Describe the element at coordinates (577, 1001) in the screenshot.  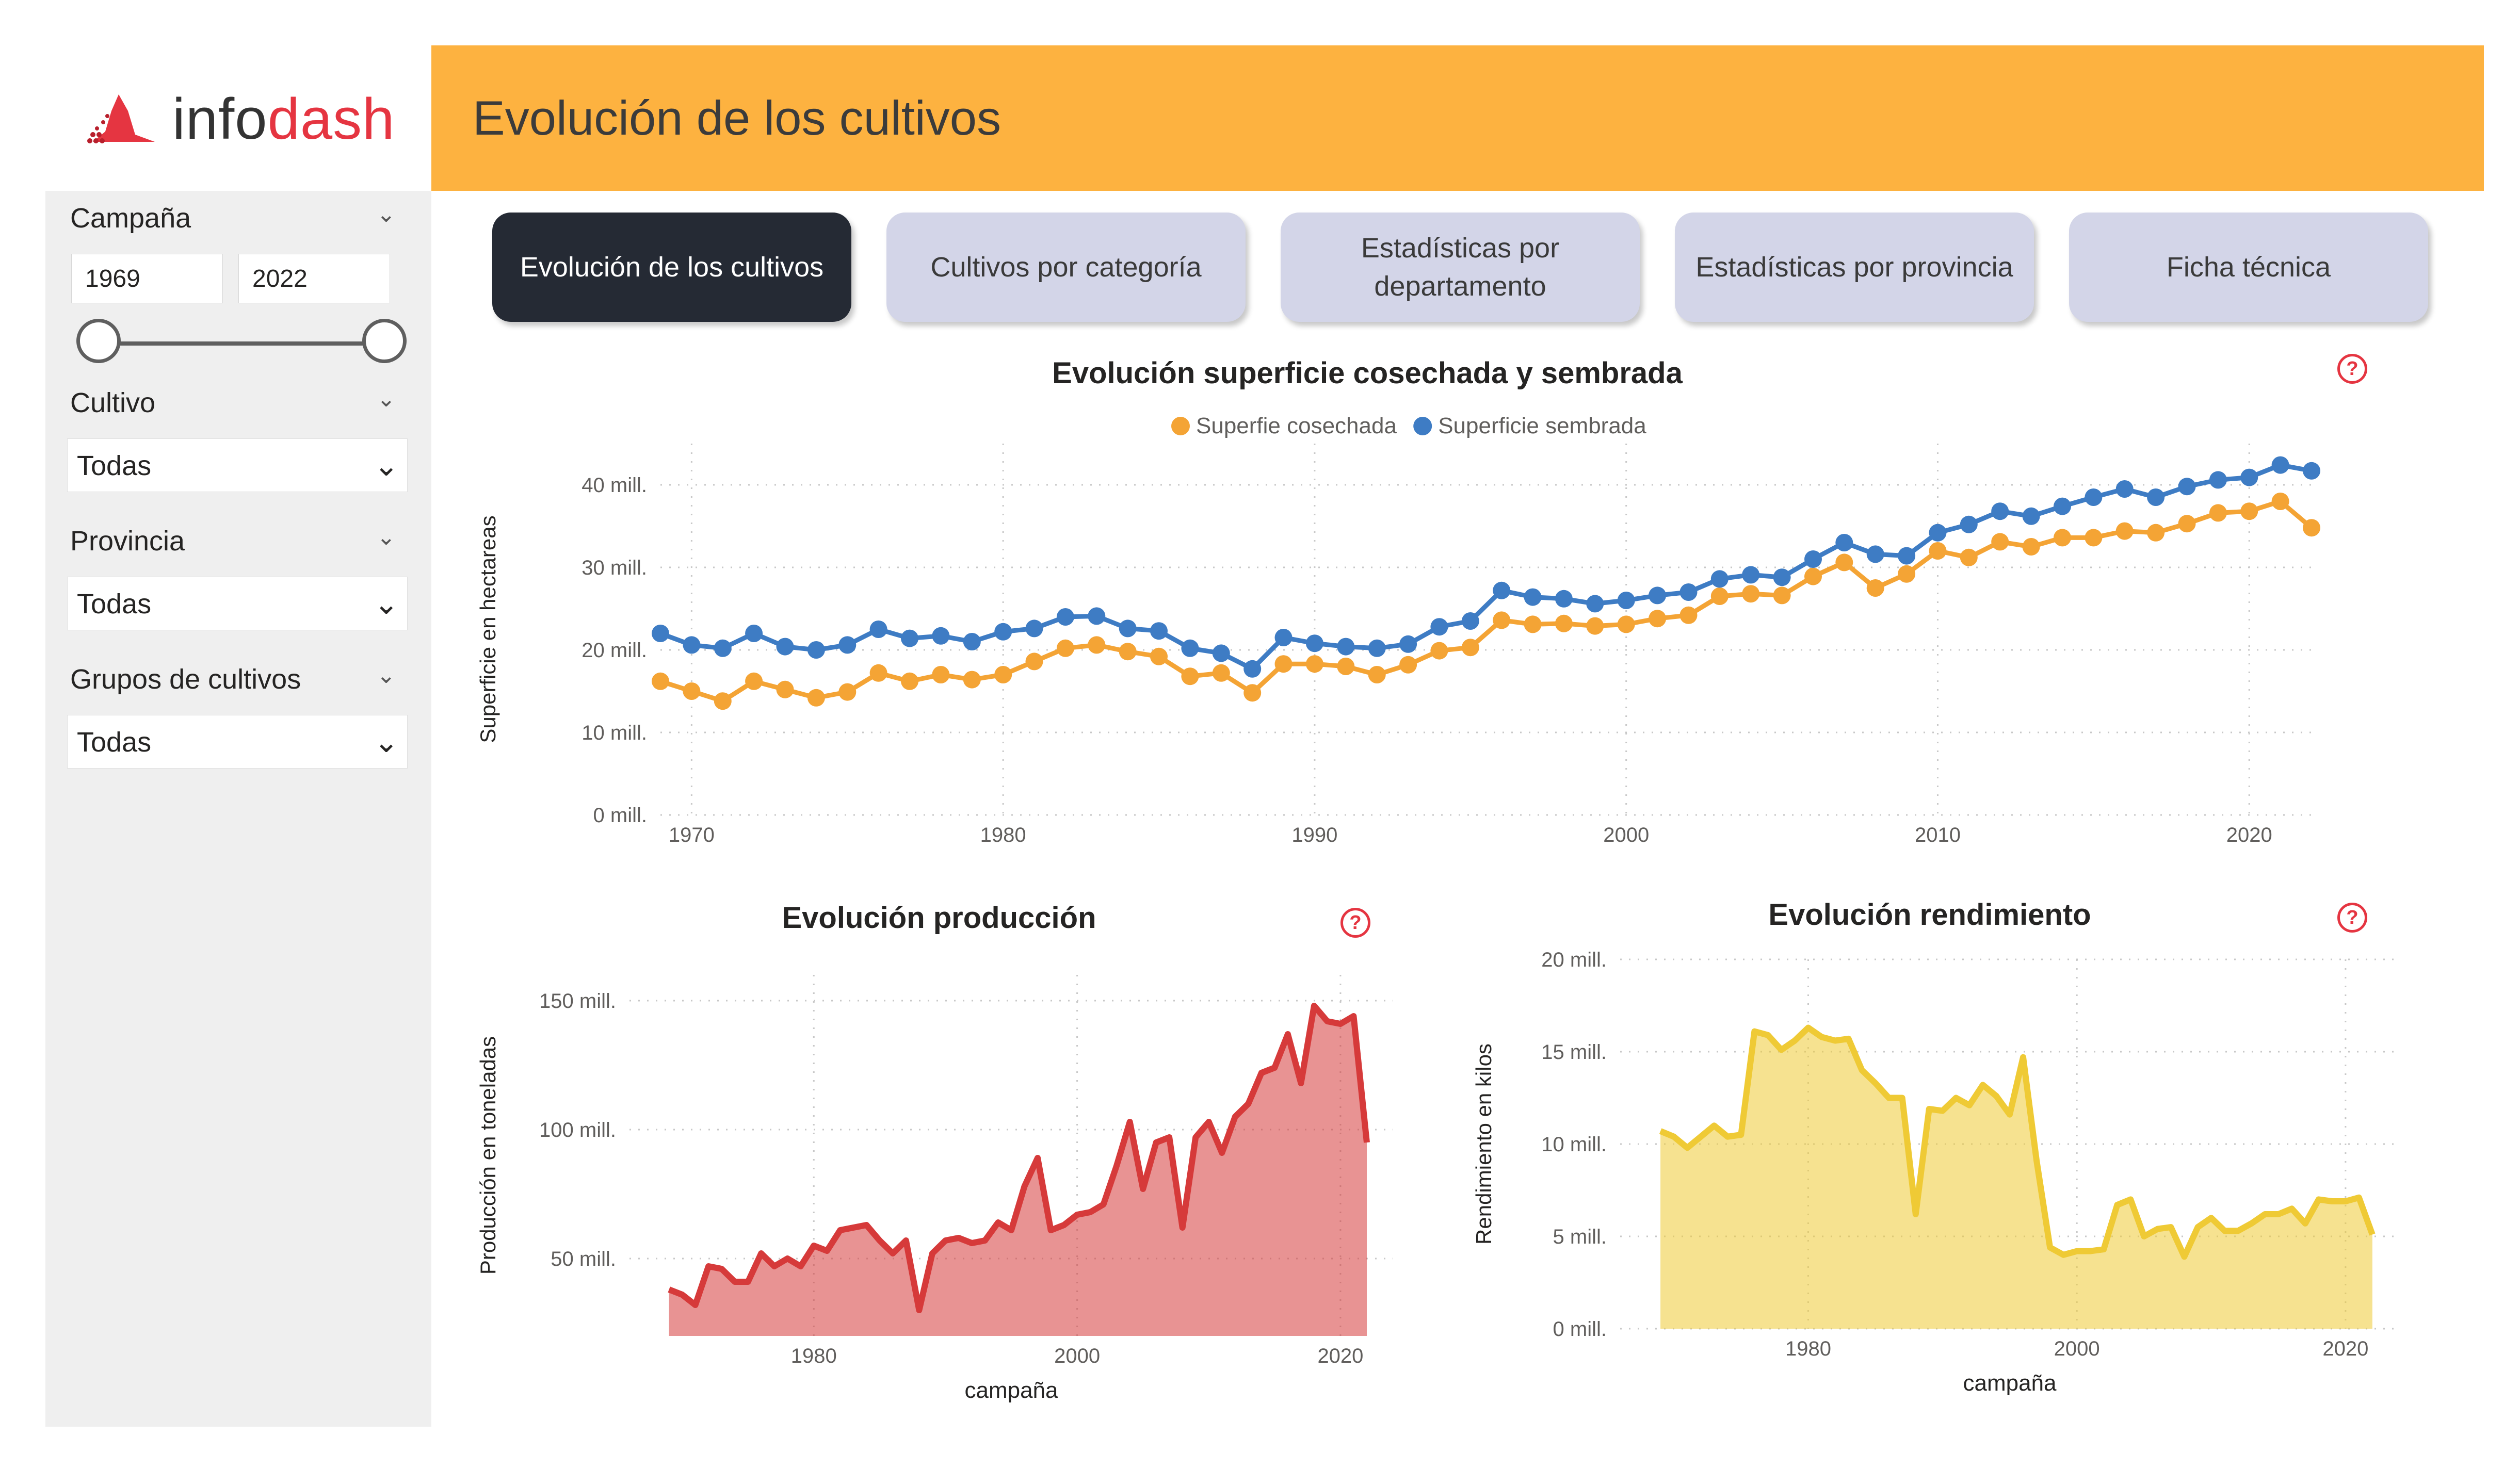
I see `y-tick-label: 150 mill.` at that location.